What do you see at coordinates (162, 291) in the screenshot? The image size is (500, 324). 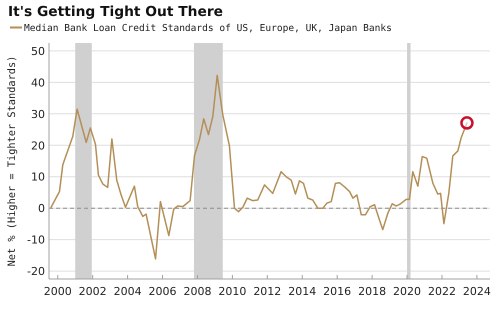 I see `x-tick-label: 2006` at bounding box center [162, 291].